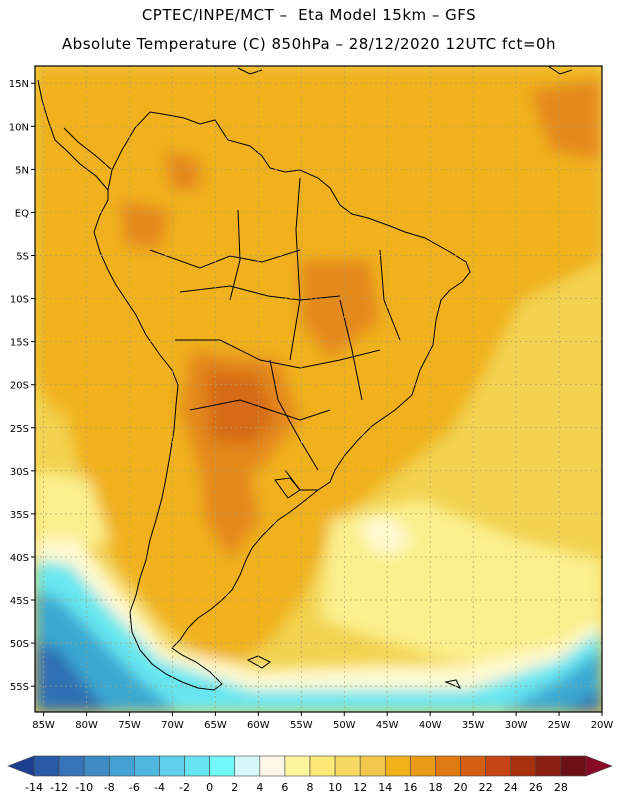  What do you see at coordinates (21, 766) in the screenshot?
I see `colorbar-min-arrow` at bounding box center [21, 766].